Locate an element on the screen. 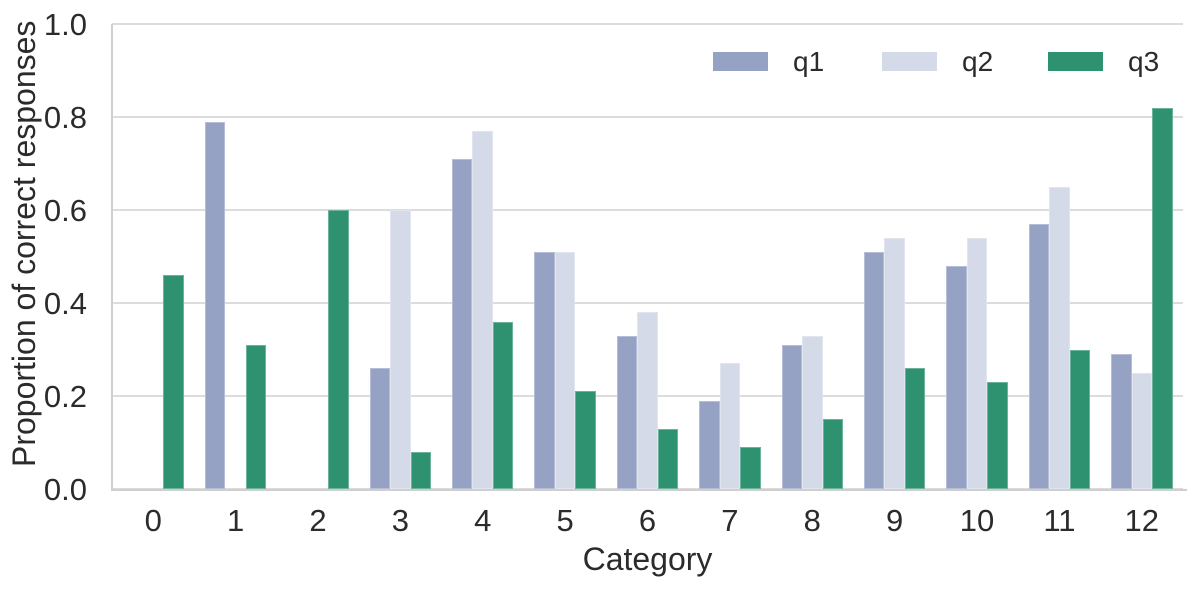 The height and width of the screenshot is (589, 1200). y-tick-label: 0.4 is located at coordinates (65, 303).